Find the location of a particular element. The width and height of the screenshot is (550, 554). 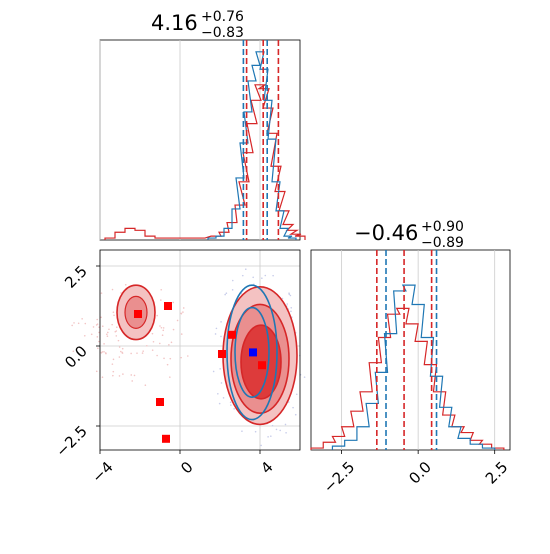

blue-histogram-step is located at coordinates (252, 145).